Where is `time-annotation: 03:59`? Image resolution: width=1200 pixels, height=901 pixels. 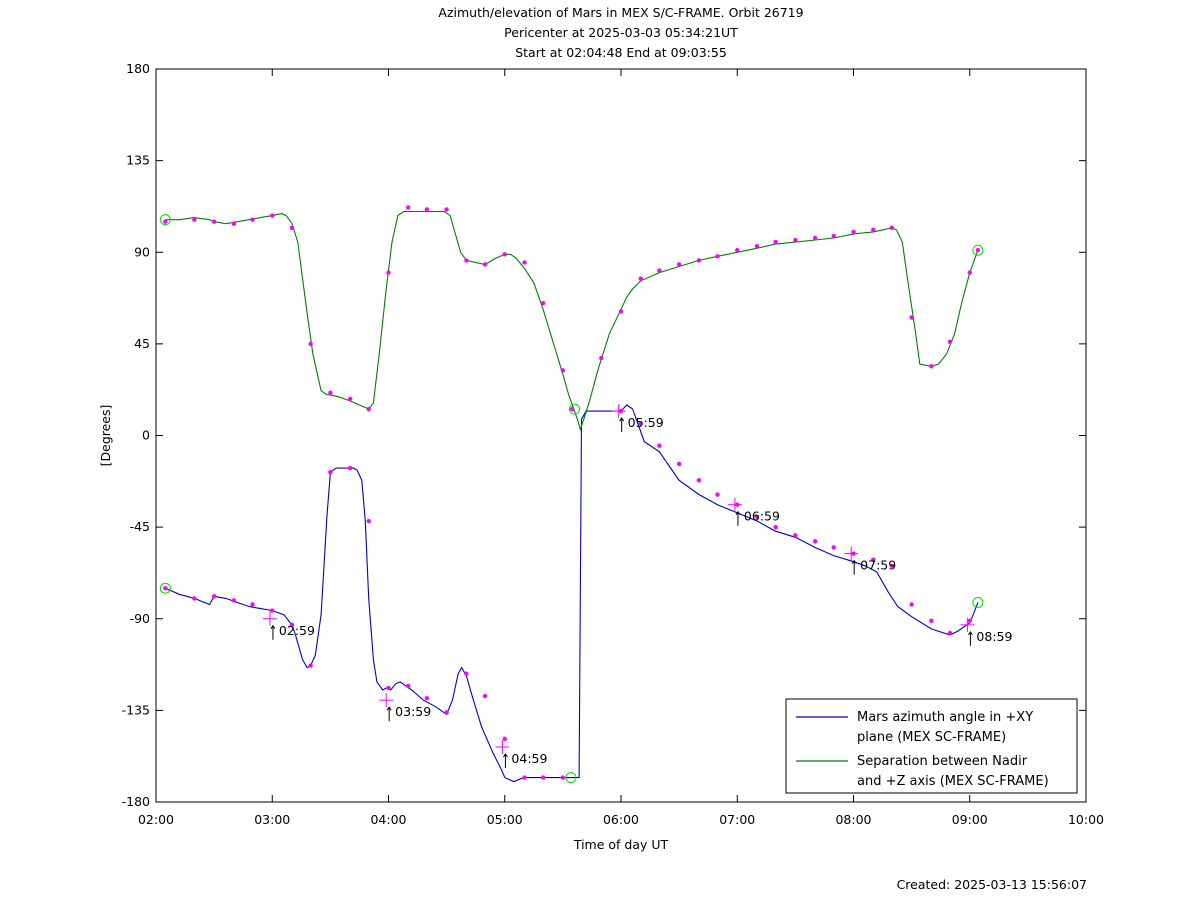
time-annotation: 03:59 is located at coordinates (405, 707).